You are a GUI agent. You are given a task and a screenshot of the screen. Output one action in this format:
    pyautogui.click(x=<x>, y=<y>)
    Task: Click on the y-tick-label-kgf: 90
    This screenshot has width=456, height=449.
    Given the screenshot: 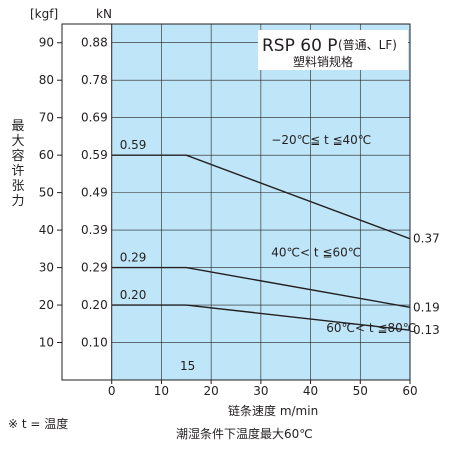 What is the action you would take?
    pyautogui.click(x=46, y=43)
    